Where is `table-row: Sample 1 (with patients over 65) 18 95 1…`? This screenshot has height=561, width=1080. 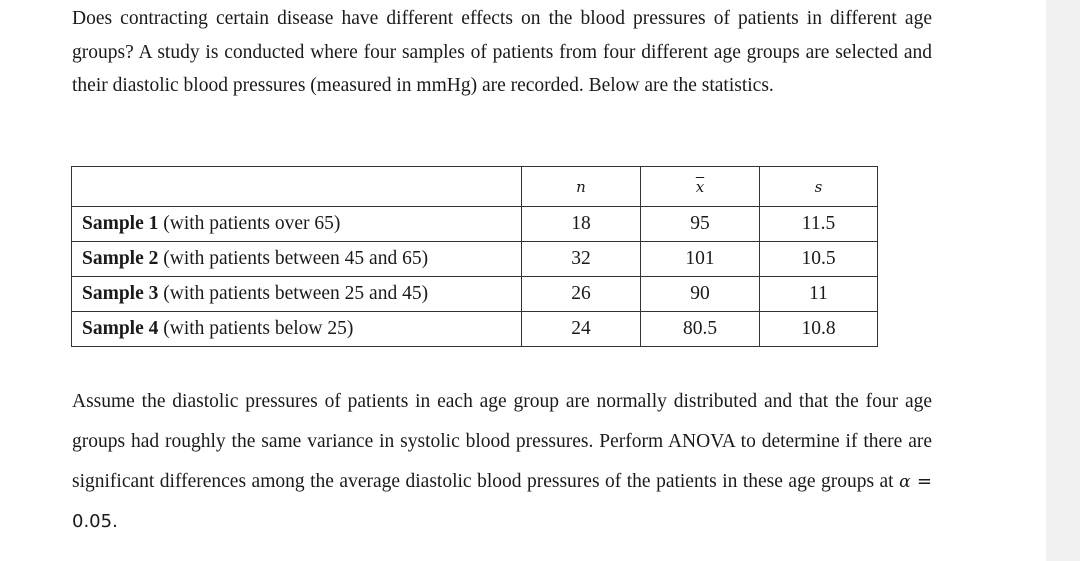 table-row: Sample 1 (with patients over 65) 18 95 1… is located at coordinates (474, 224).